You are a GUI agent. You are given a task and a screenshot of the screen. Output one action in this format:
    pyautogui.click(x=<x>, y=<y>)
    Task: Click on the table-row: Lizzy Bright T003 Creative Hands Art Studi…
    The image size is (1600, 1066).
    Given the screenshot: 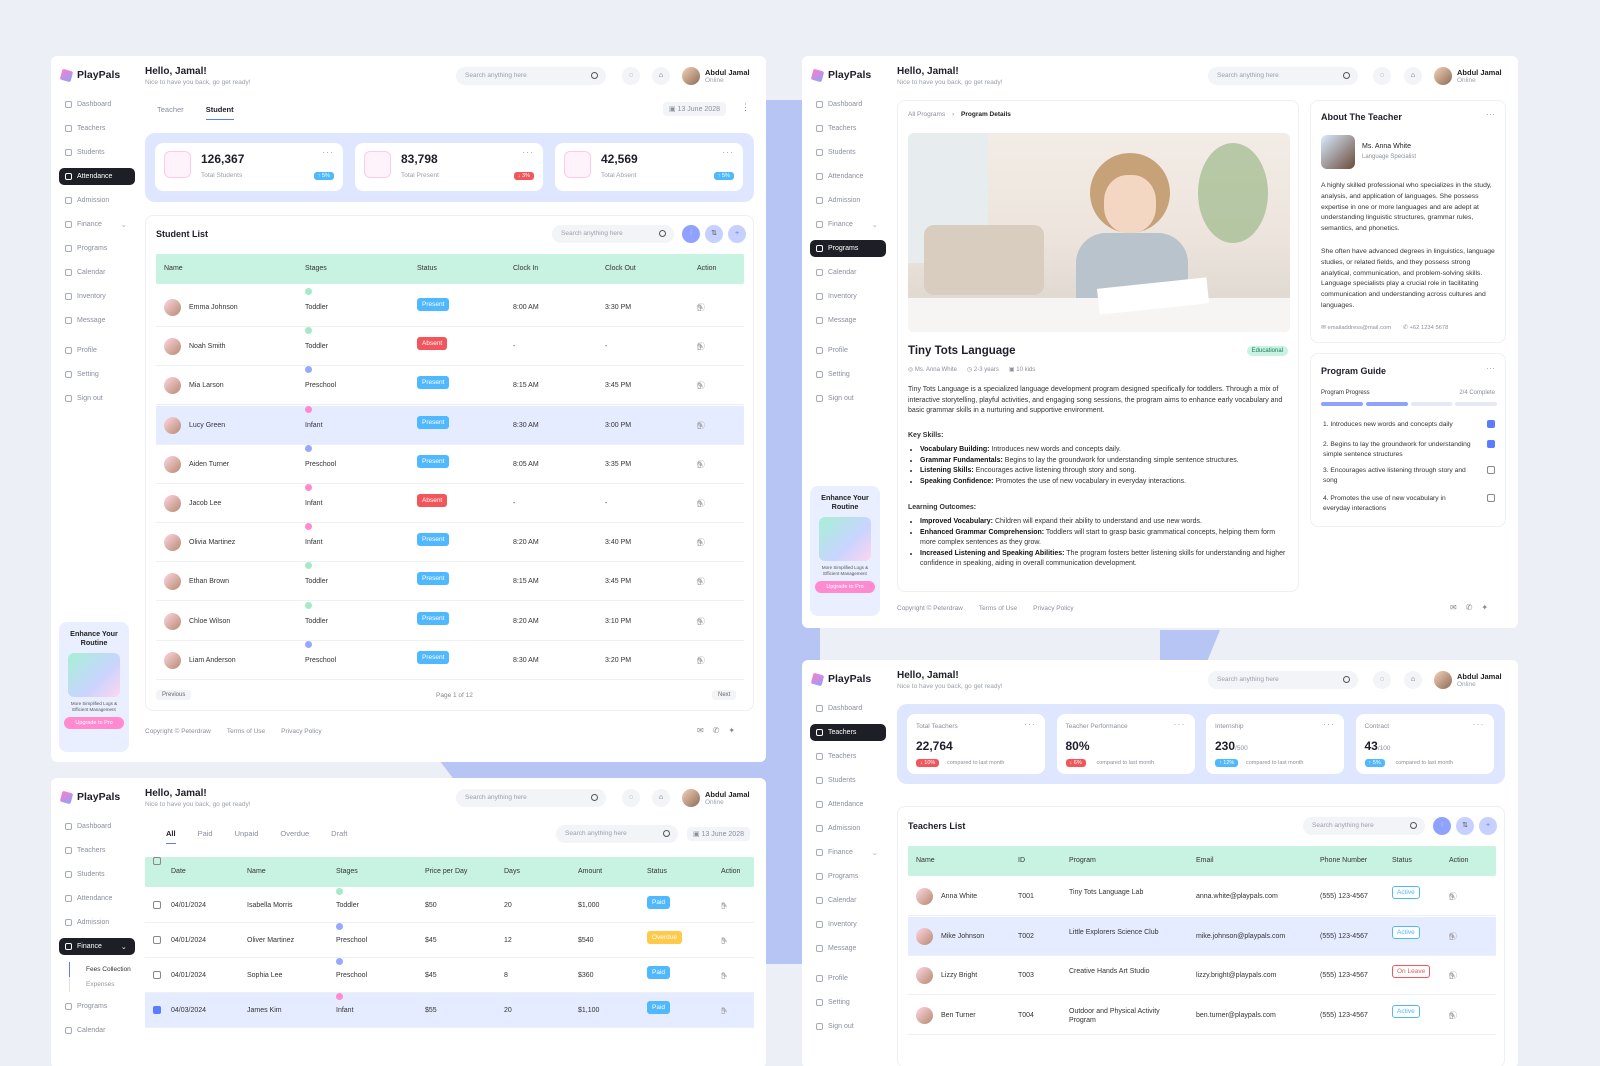 What is the action you would take?
    pyautogui.click(x=1202, y=975)
    